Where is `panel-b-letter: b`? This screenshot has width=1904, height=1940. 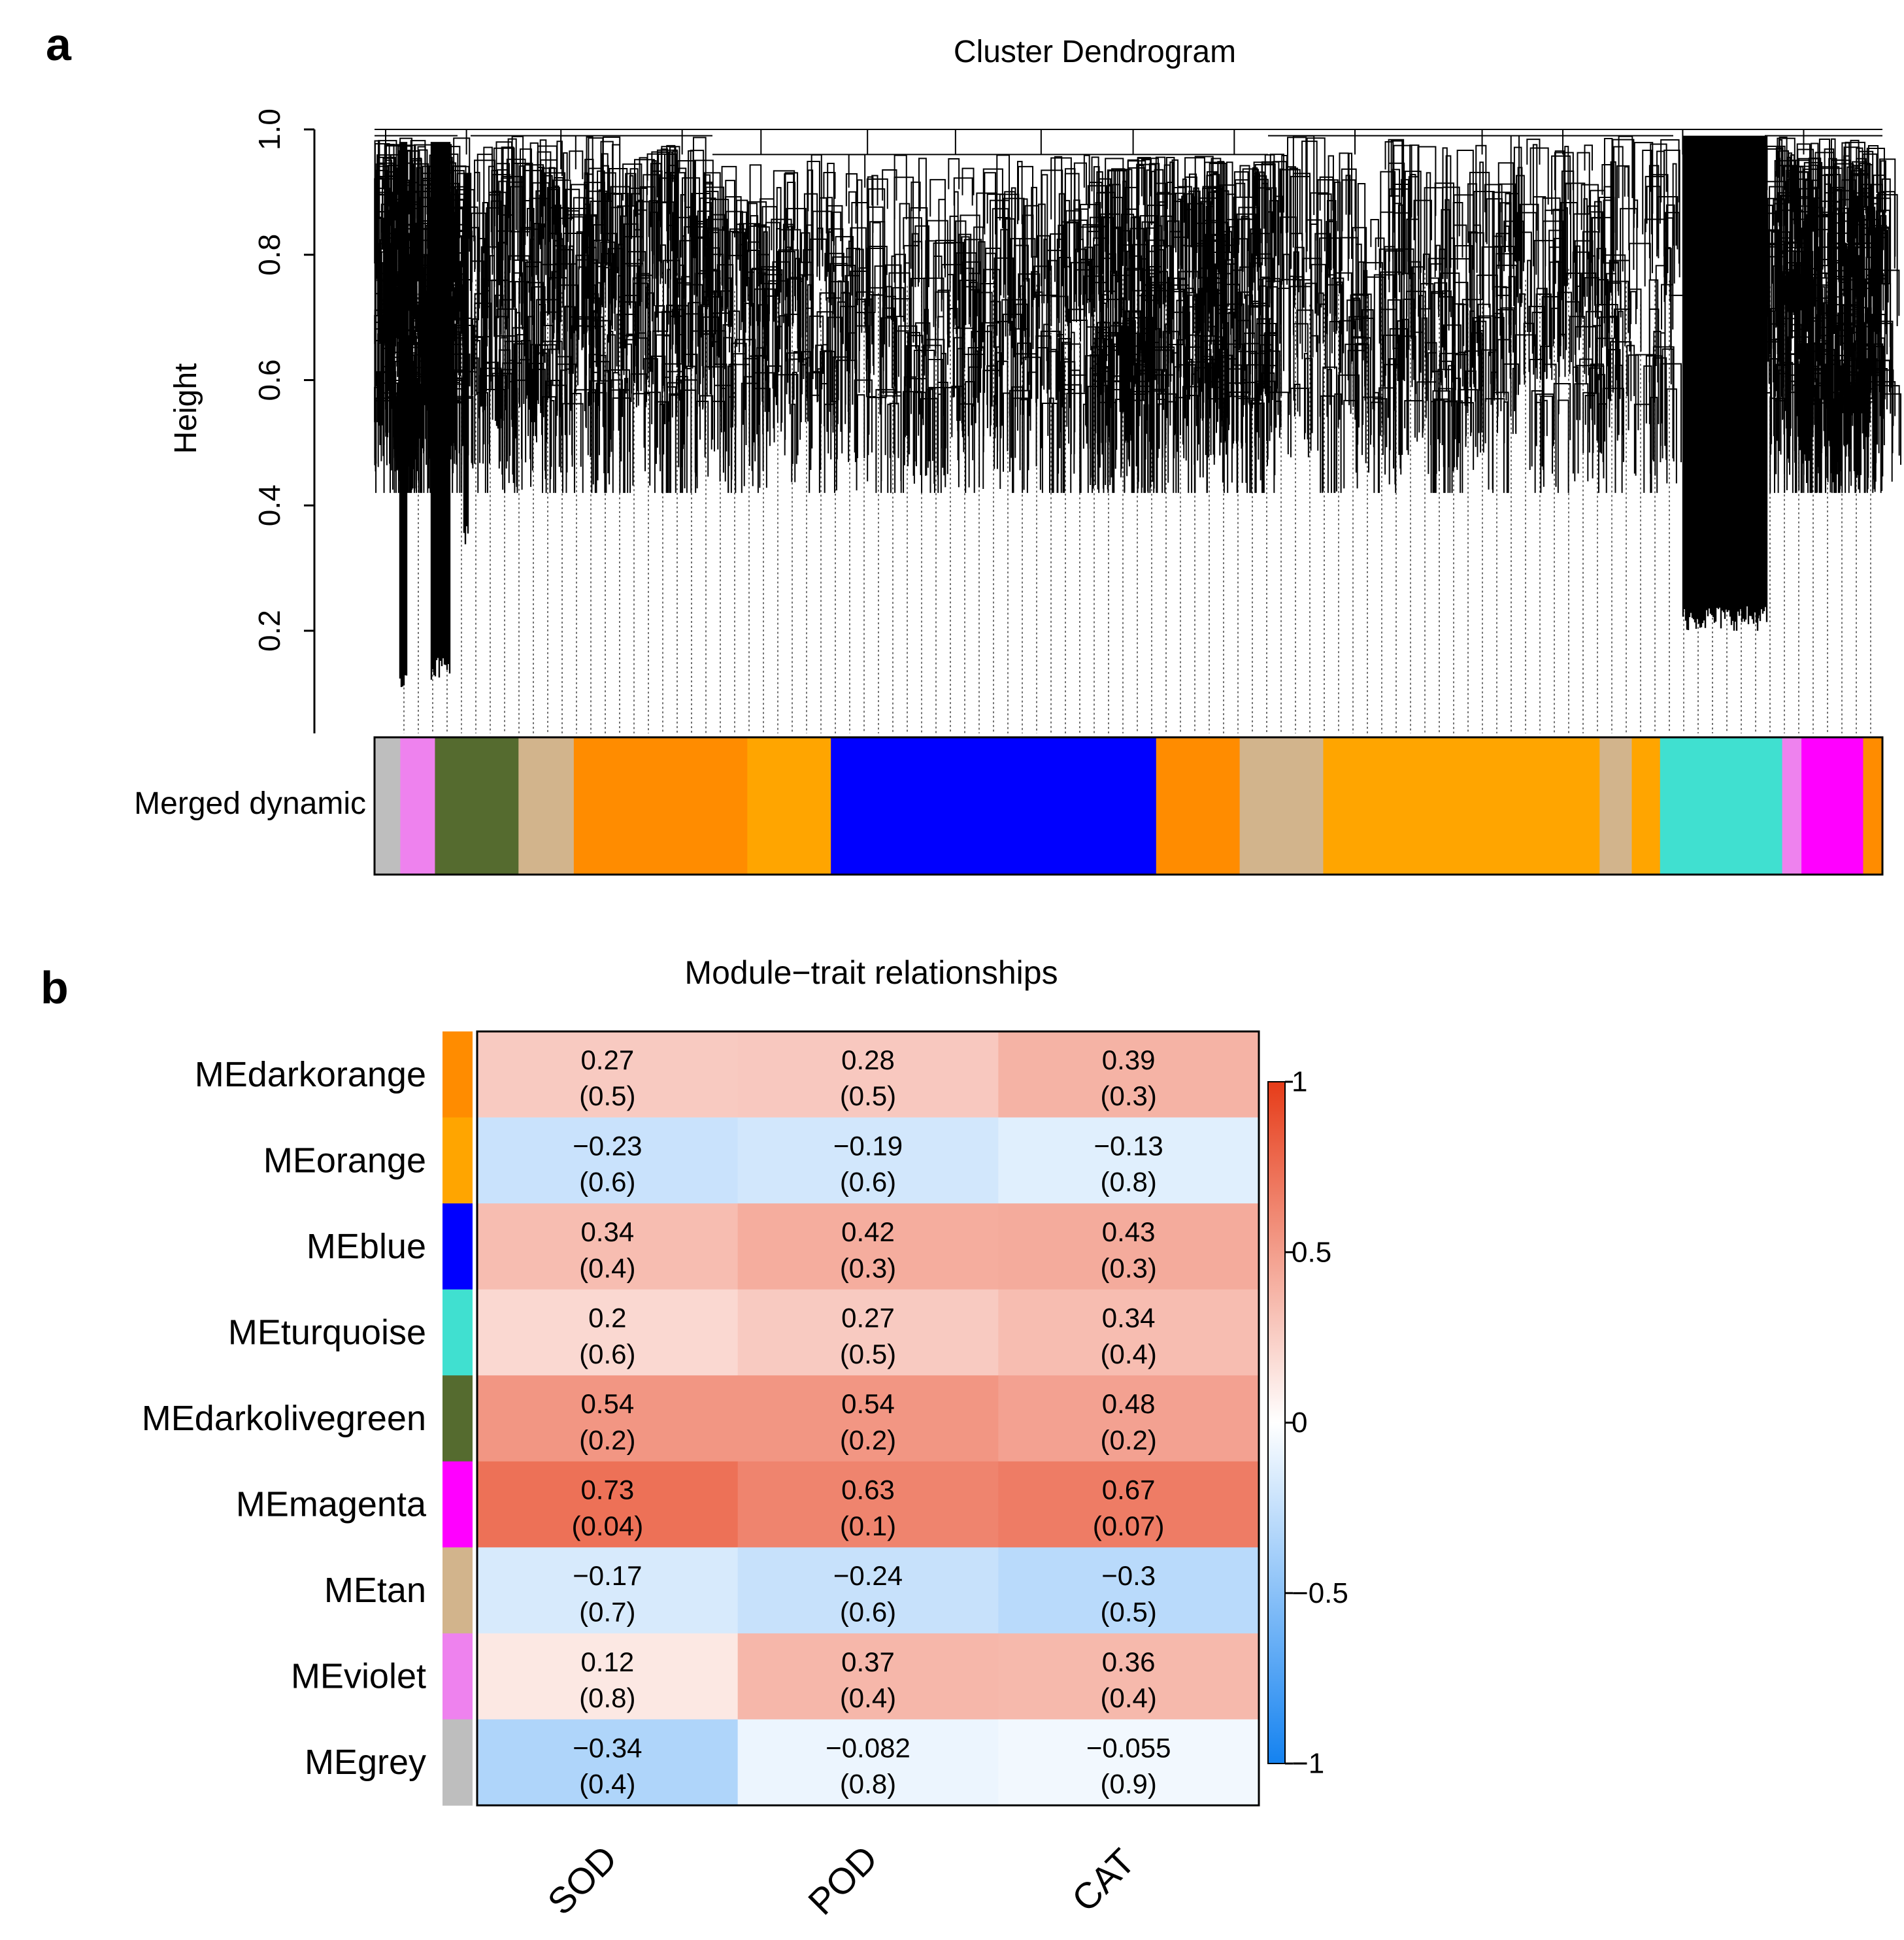 panel-b-letter: b is located at coordinates (55, 987).